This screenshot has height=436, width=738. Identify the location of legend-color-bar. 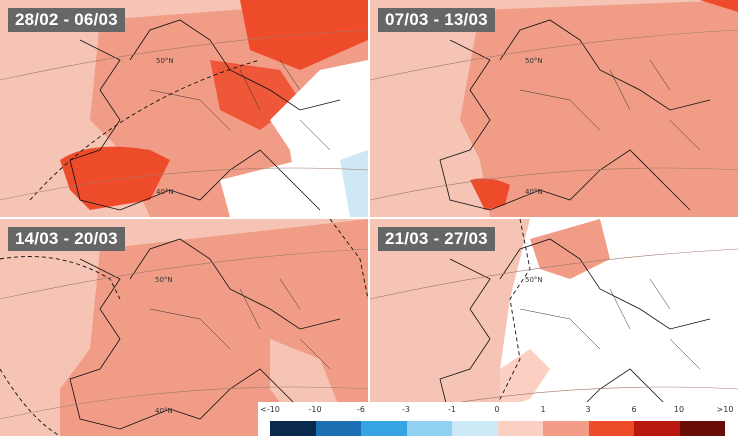
(497, 428).